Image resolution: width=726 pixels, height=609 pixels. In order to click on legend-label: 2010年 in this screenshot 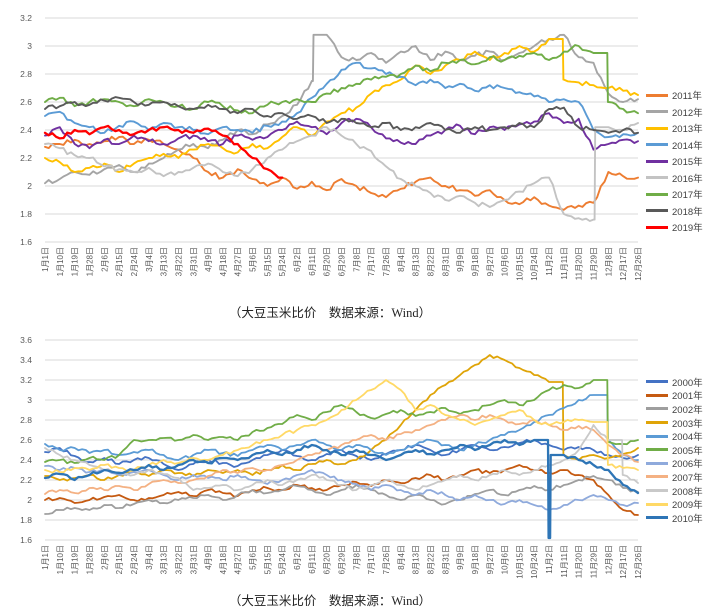, I will do `click(687, 519)`.